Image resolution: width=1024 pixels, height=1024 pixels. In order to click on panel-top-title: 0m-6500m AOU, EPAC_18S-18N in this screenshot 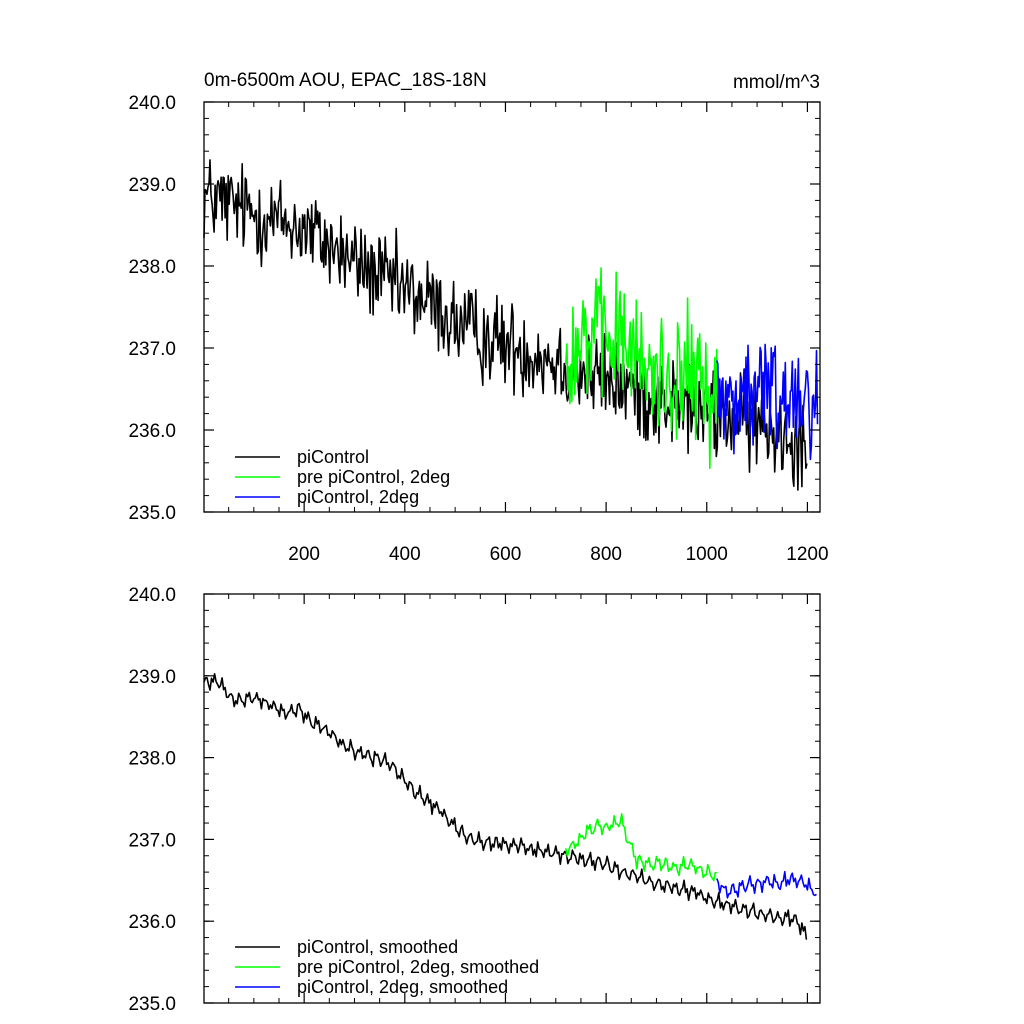, I will do `click(345, 80)`.